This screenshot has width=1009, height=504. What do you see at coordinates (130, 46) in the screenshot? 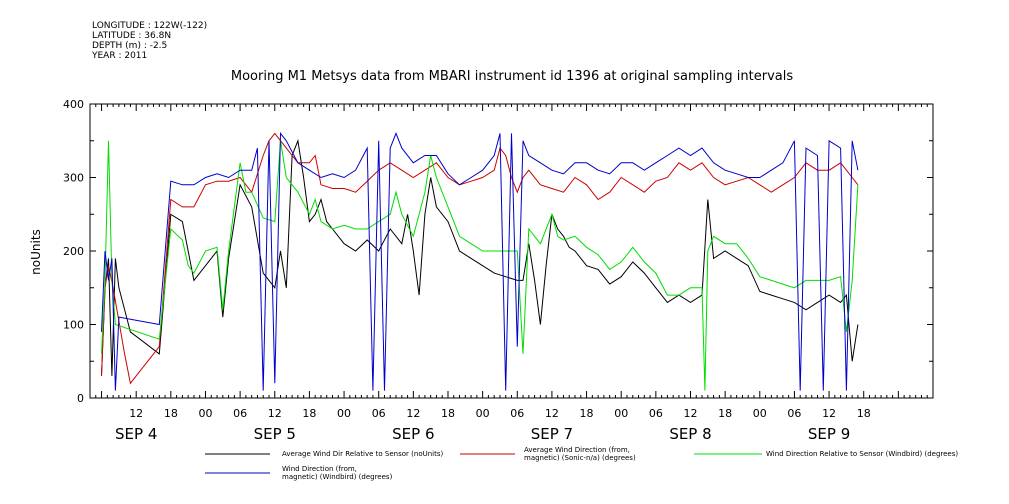
I see `meta-depth: DEPTH (m) : -2.5` at bounding box center [130, 46].